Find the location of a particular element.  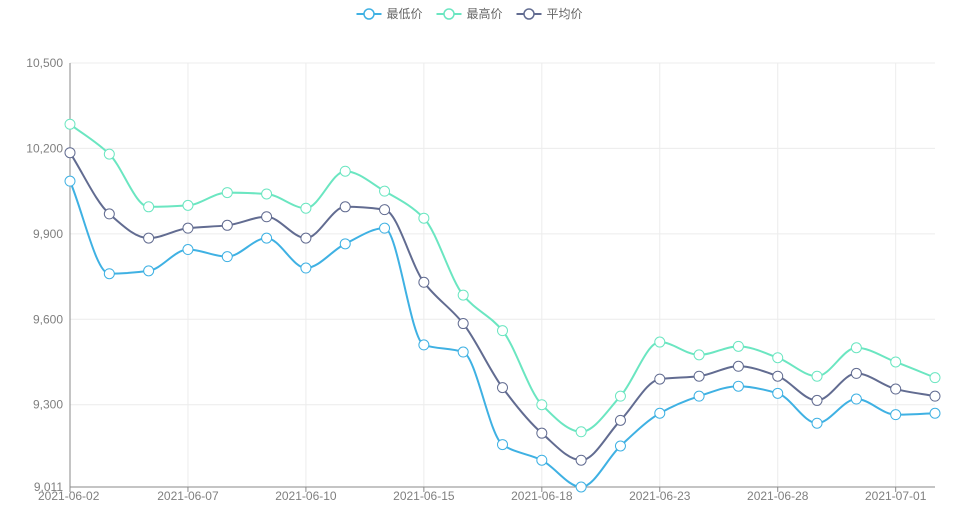

x-tick-label: 2021-06-23 is located at coordinates (660, 496).